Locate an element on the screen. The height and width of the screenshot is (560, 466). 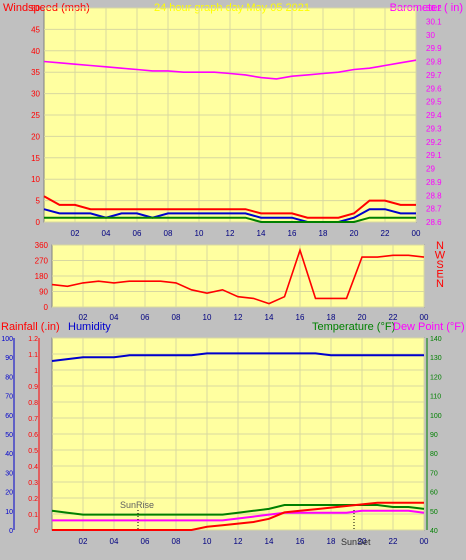
barometer-axis-tick-label: 30.2 is located at coordinates (434, 8).